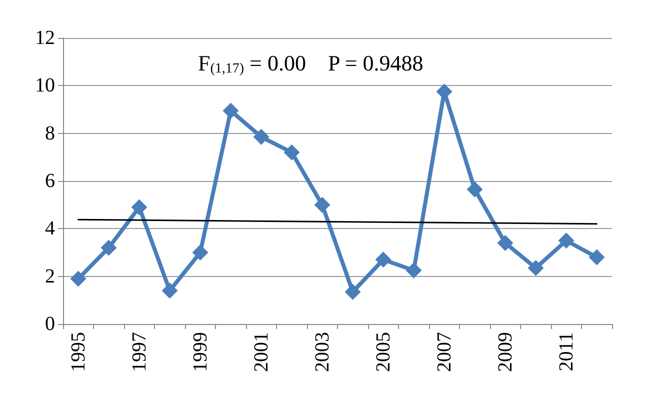 The image size is (645, 404). What do you see at coordinates (50, 181) in the screenshot?
I see `y-tick-label: 6` at bounding box center [50, 181].